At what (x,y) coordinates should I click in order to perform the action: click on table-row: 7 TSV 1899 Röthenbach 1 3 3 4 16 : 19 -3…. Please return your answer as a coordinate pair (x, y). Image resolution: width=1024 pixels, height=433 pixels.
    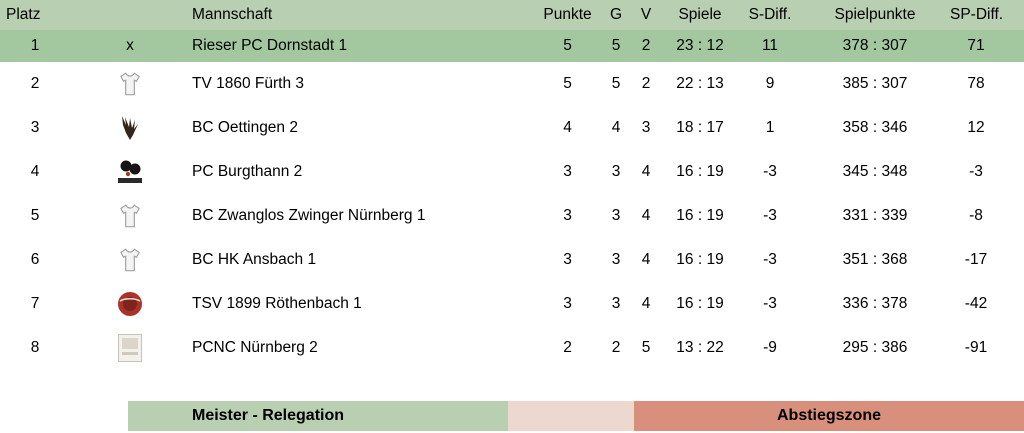
    Looking at the image, I should click on (512, 304).